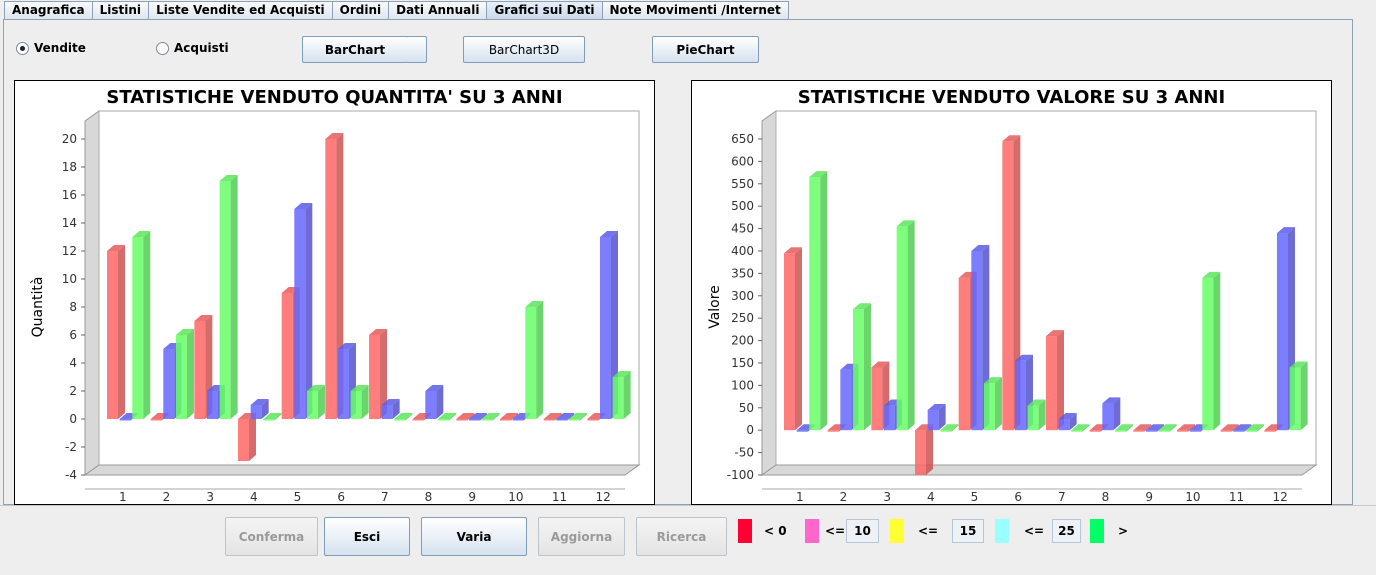  Describe the element at coordinates (254, 497) in the screenshot. I see `x-tick-label: 4` at that location.